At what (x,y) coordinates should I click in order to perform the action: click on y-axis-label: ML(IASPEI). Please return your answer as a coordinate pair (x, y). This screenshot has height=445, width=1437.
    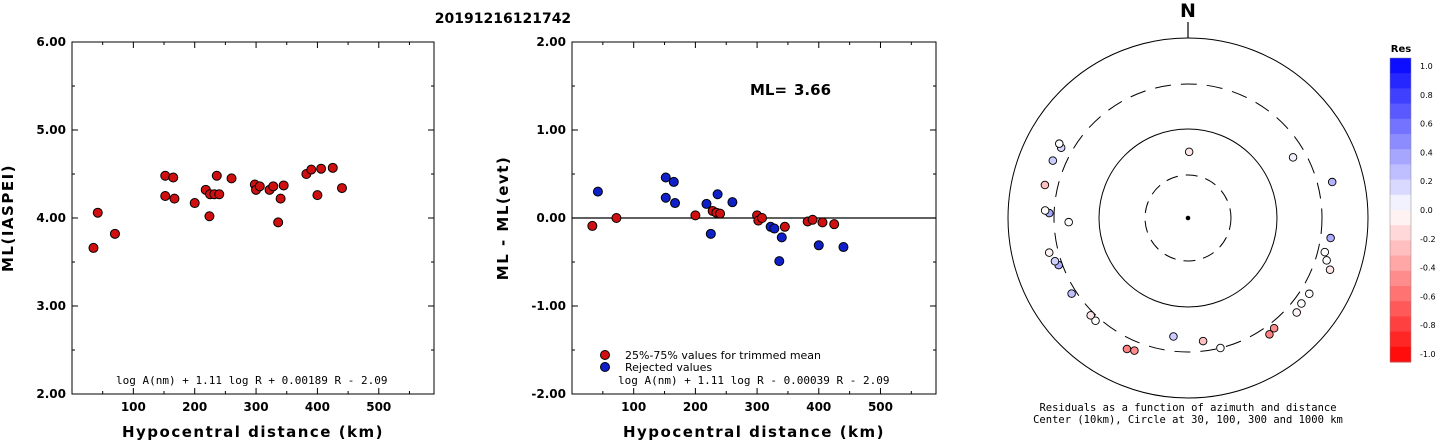
    Looking at the image, I should click on (8, 218).